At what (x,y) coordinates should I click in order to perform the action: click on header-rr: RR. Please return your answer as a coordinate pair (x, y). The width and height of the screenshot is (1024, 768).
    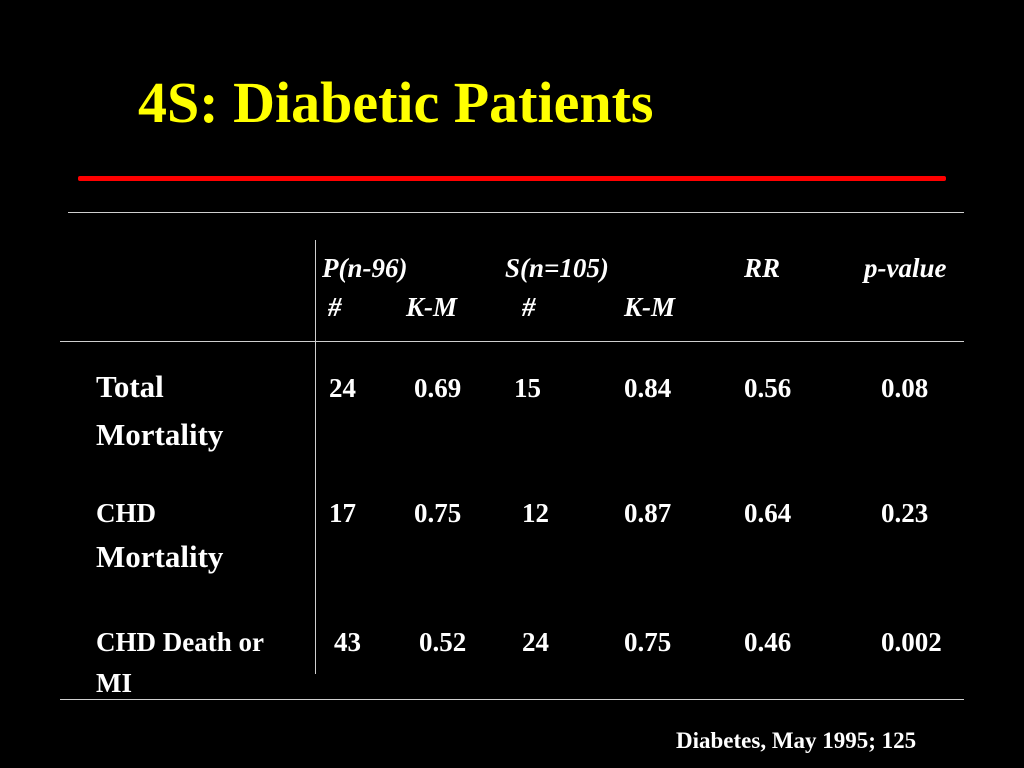
    Looking at the image, I should click on (762, 268).